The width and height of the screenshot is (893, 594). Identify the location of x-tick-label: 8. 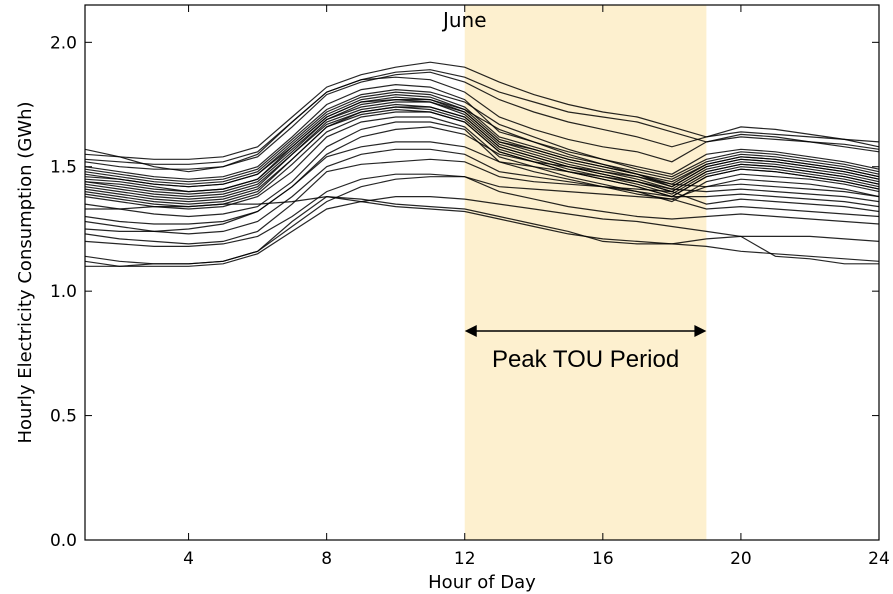
(326, 559).